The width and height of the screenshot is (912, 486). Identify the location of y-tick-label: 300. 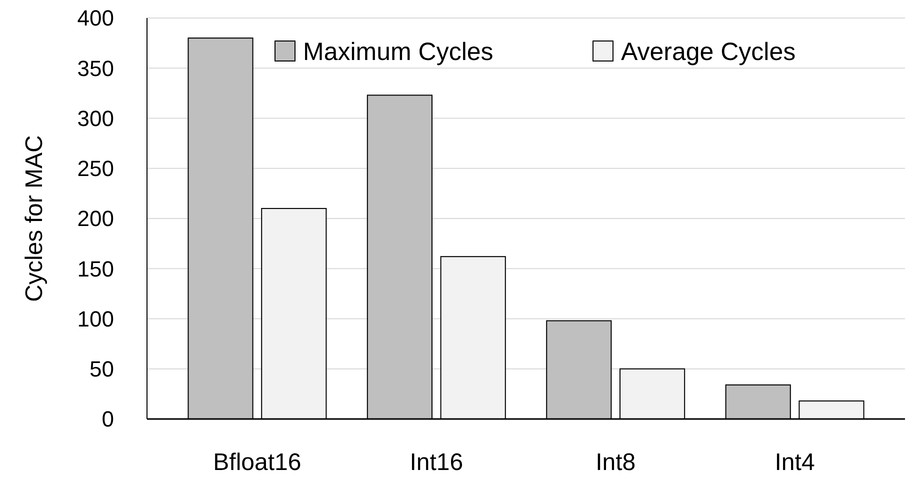
(95, 118).